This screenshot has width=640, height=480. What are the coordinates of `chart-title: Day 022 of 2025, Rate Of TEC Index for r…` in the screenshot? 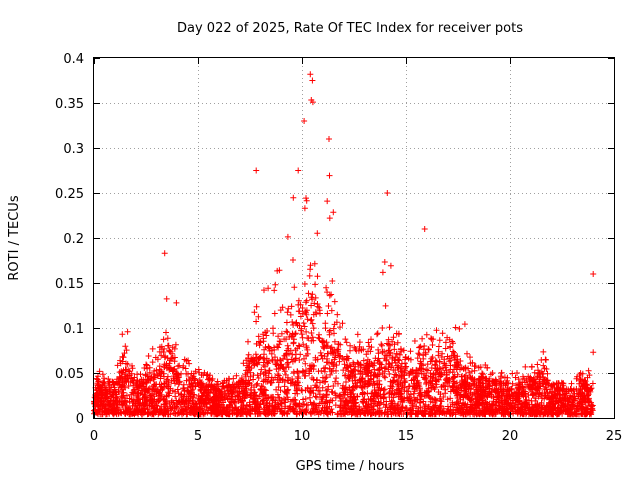 It's located at (350, 28).